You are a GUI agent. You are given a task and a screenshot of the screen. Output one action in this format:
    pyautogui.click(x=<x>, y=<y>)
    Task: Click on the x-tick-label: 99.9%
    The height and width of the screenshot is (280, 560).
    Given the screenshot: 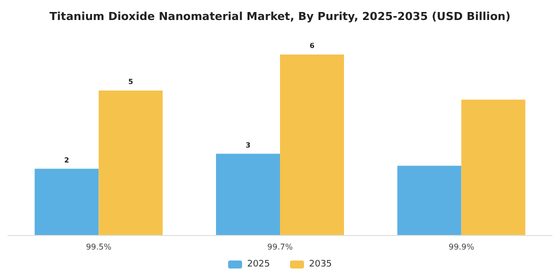 What is the action you would take?
    pyautogui.click(x=461, y=247)
    